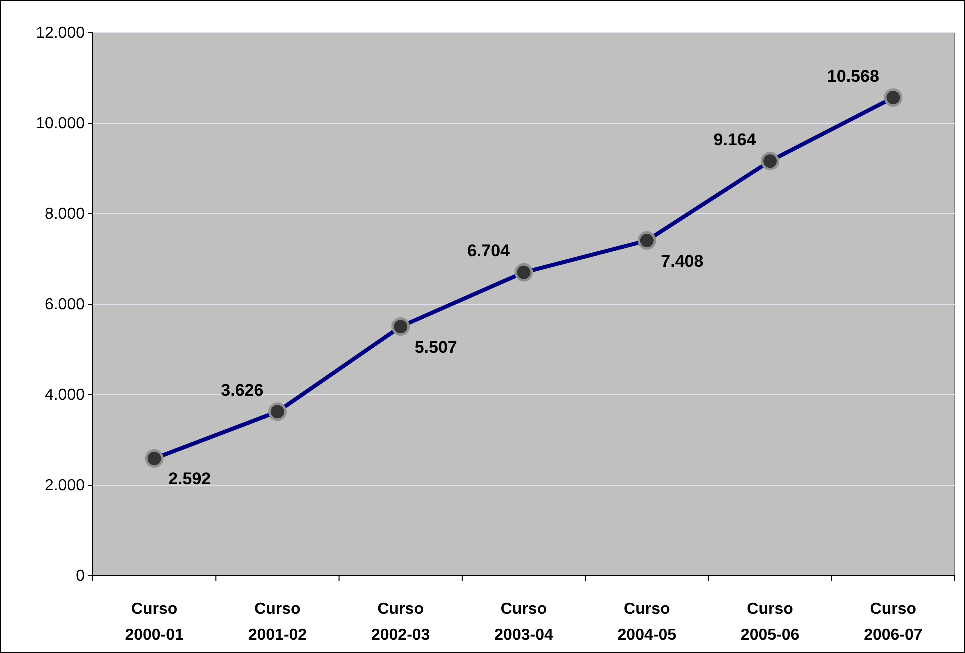 The width and height of the screenshot is (965, 653). I want to click on y-tick-label: 6.000, so click(65, 305).